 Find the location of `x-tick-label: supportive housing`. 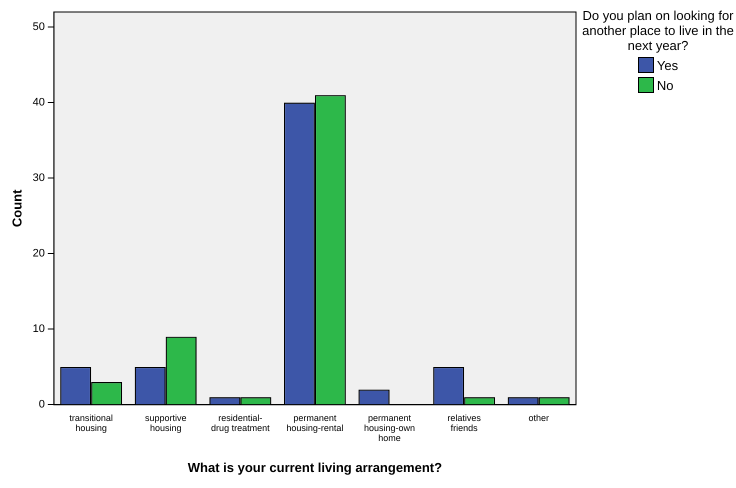

x-tick-label: supportive housing is located at coordinates (165, 423).